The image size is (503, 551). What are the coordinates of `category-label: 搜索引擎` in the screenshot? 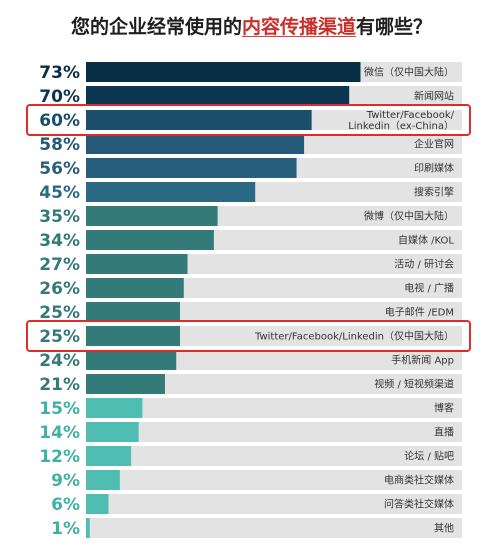 It's located at (434, 192).